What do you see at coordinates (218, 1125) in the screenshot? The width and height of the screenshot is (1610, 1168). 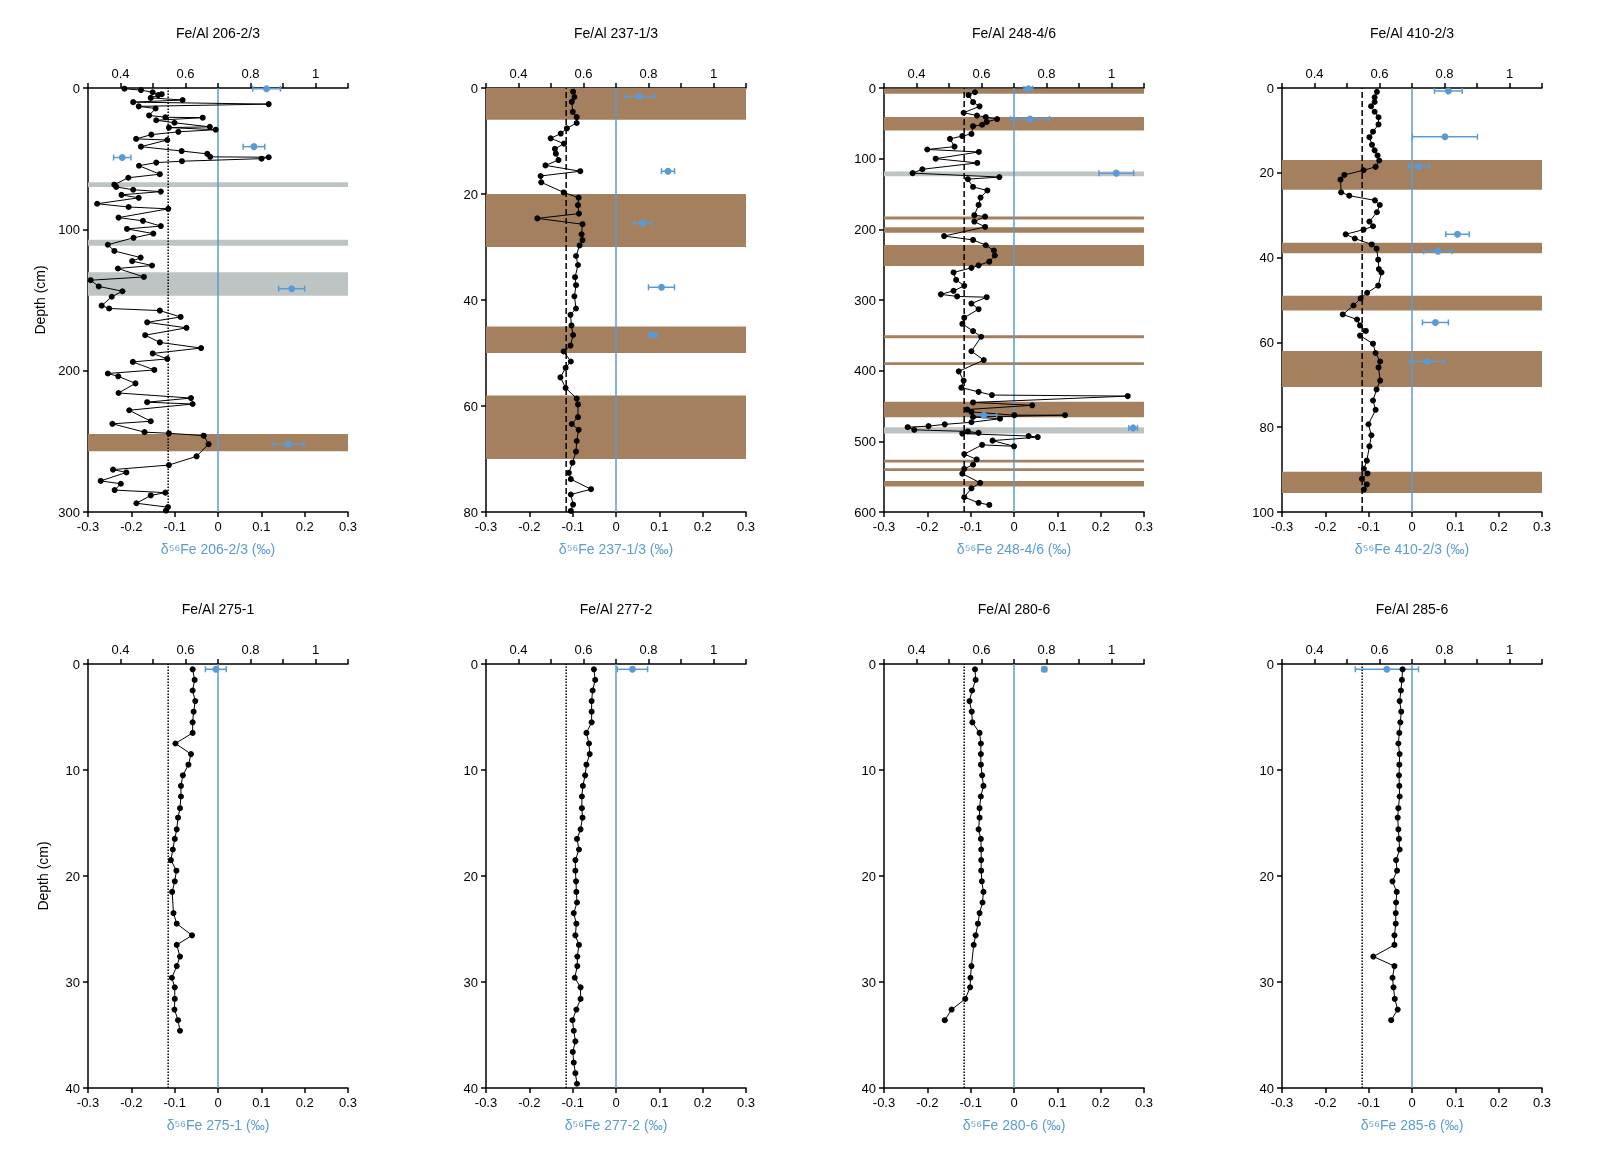 I see `x-axis-title: δ⁵⁶Fe 275-1 (‰)` at bounding box center [218, 1125].